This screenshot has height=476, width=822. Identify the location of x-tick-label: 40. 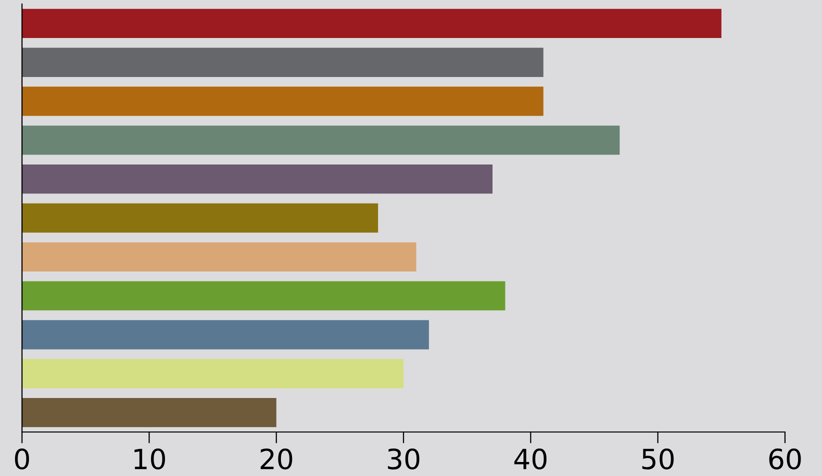
(530, 459).